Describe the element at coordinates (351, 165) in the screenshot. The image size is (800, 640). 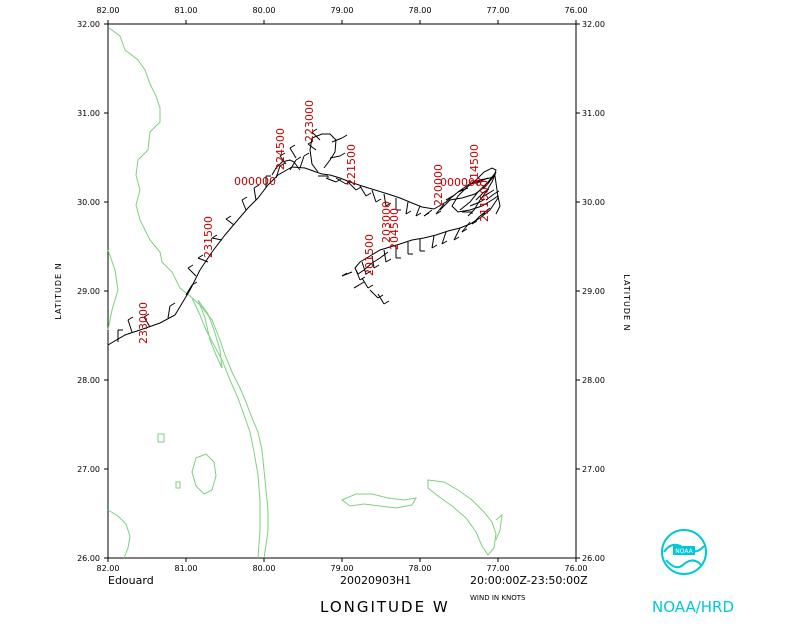
I see `time-label: 221500` at that location.